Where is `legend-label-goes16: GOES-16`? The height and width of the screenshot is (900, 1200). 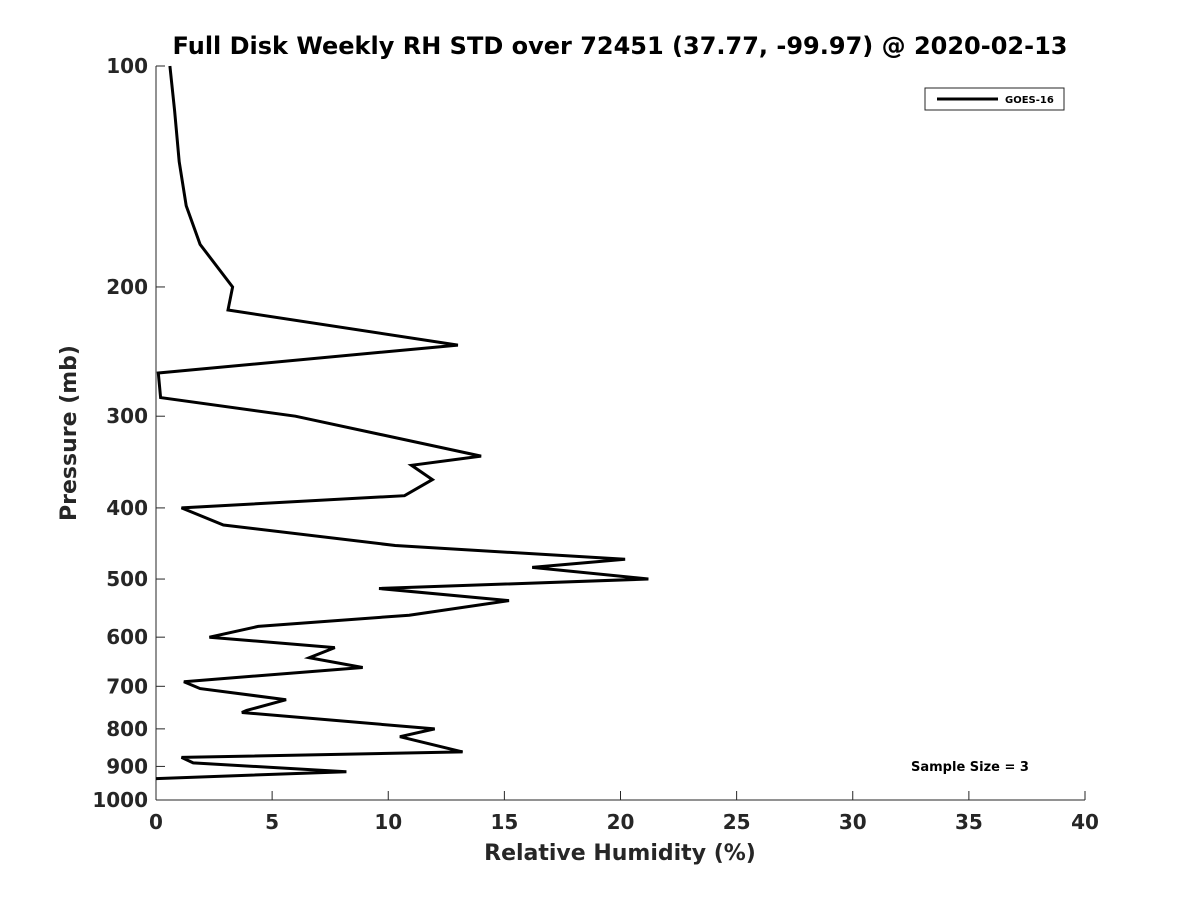 legend-label-goes16: GOES-16 is located at coordinates (1029, 100).